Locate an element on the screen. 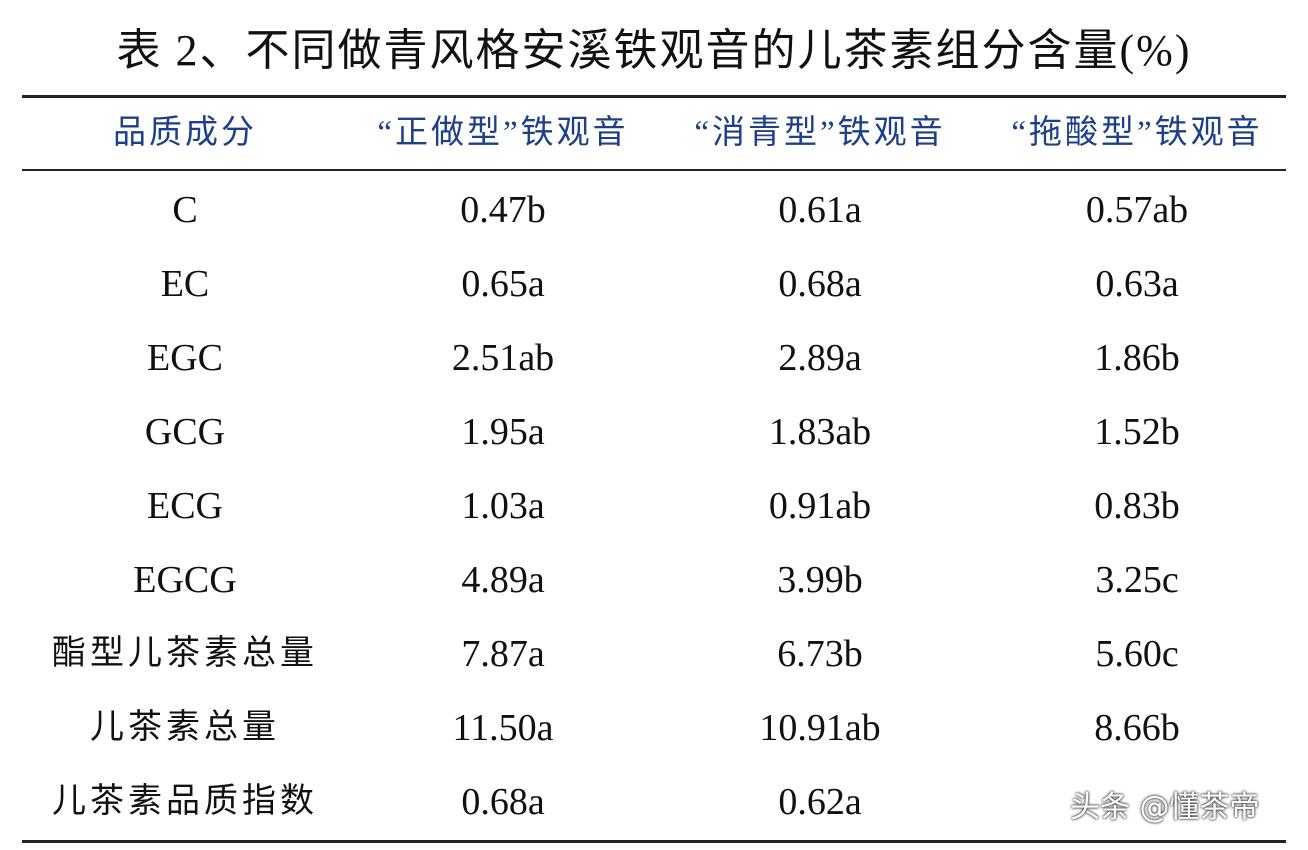 This screenshot has width=1308, height=850. row-label: EGC is located at coordinates (185, 358).